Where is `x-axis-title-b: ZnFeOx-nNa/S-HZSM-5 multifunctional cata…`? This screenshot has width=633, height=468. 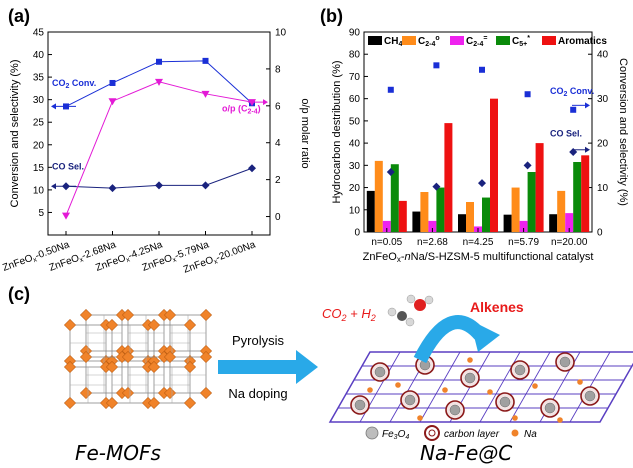 x-axis-title-b: ZnFeOx-nNa/S-HZSM-5 multifunctional cata… is located at coordinates (478, 257).